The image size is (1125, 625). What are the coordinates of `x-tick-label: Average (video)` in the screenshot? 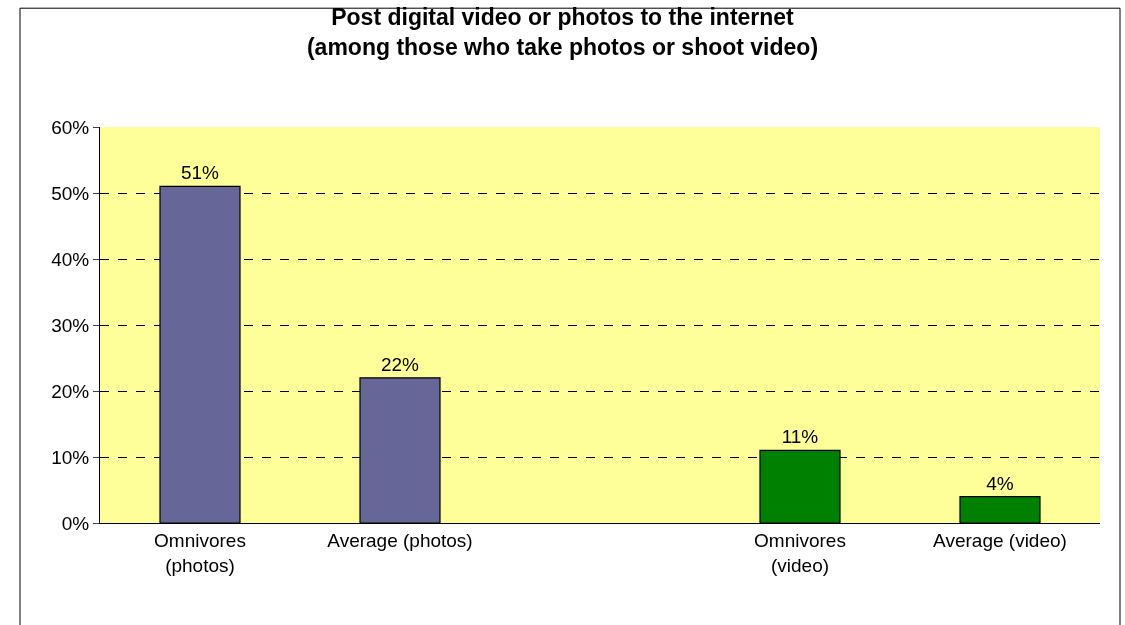 It's located at (1000, 540).